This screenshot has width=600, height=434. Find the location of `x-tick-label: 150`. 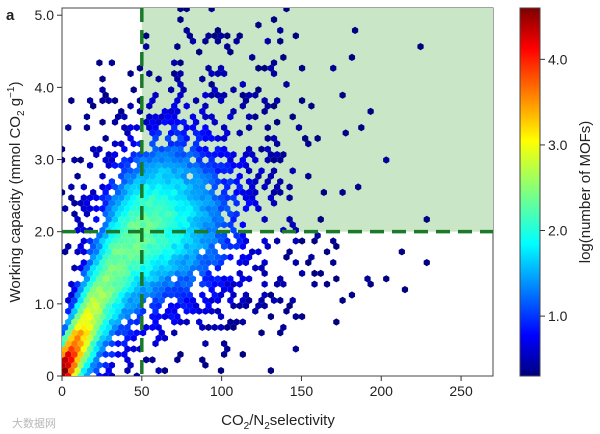

x-tick-label: 150 is located at coordinates (302, 391).